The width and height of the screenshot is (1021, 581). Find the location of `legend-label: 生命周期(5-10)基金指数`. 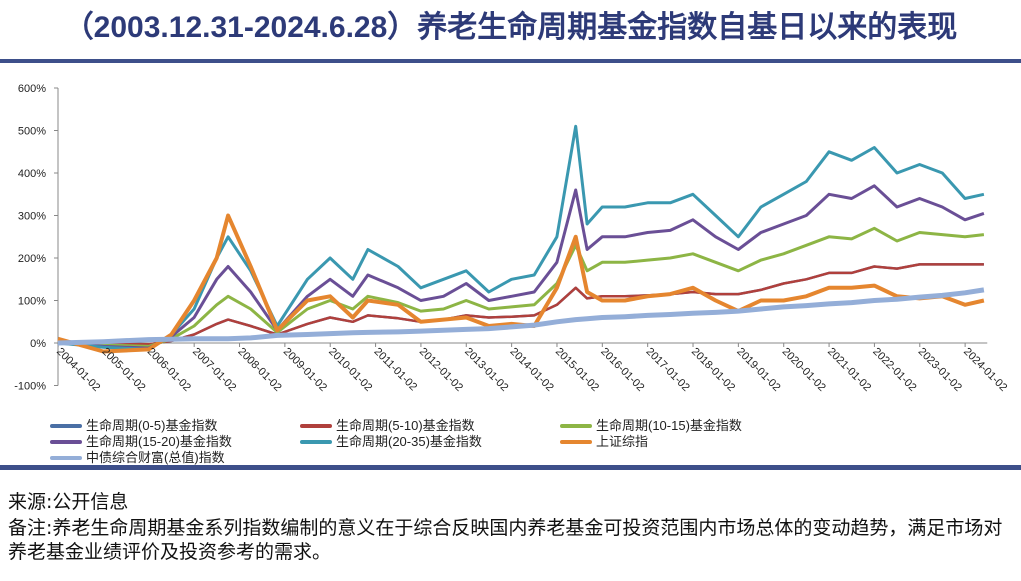

legend-label: 生命周期(5-10)基金指数 is located at coordinates (405, 425).